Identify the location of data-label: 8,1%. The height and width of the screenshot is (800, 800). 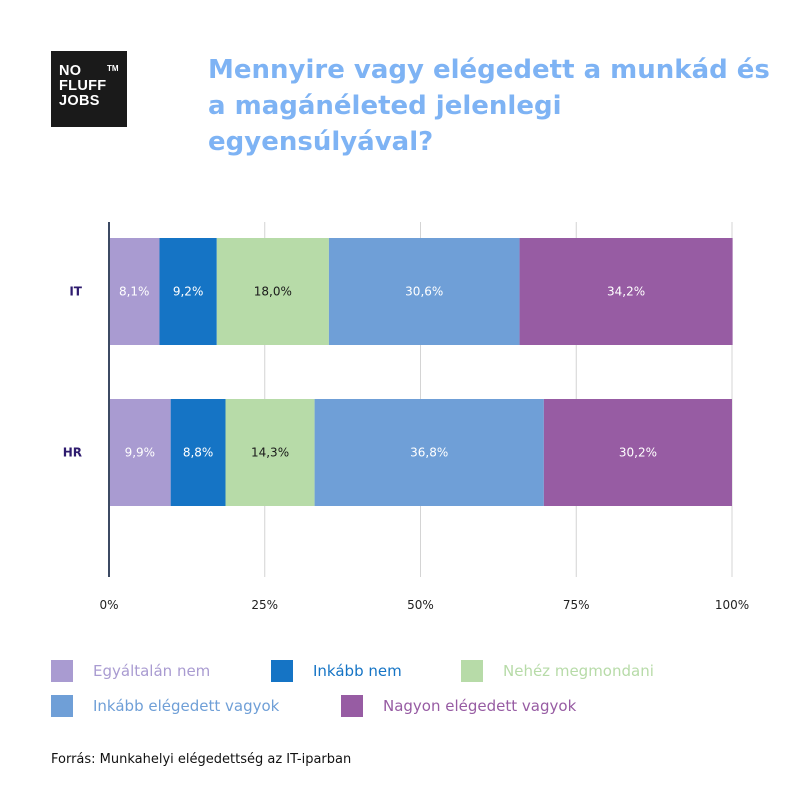
(134, 292).